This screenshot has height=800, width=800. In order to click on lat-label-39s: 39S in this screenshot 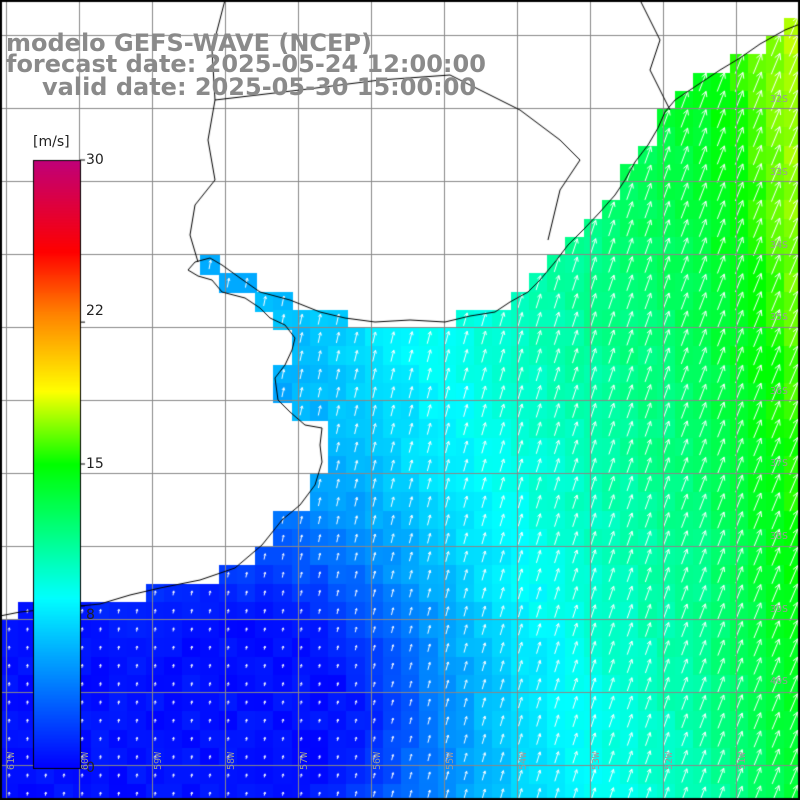, I will do `click(779, 609)`.